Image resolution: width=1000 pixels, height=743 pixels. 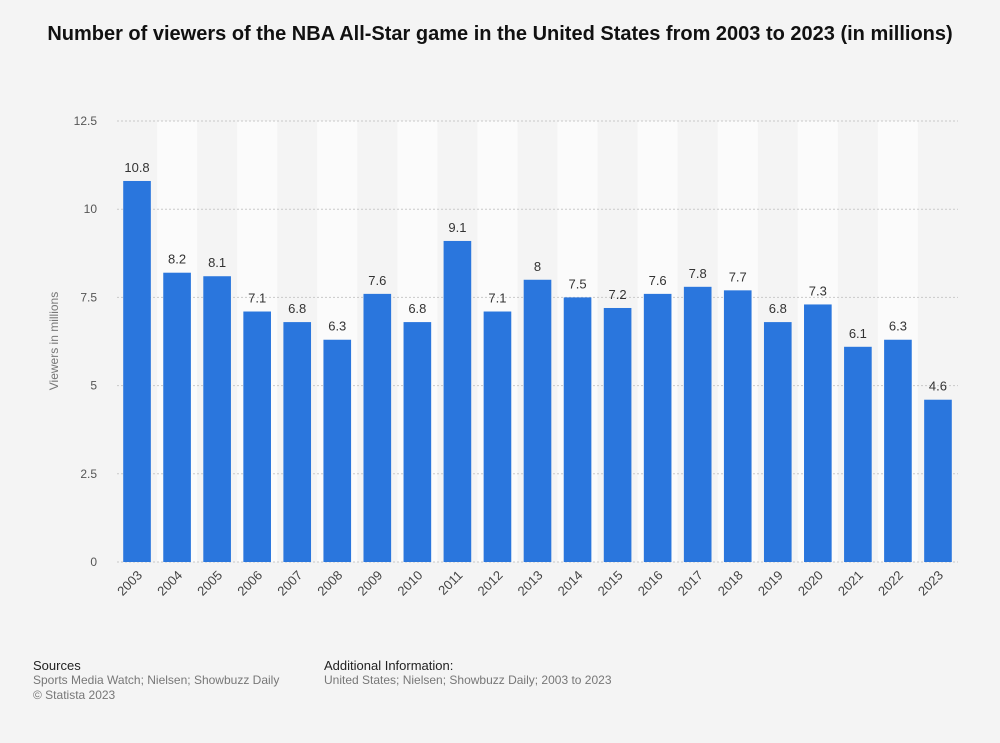 What do you see at coordinates (657, 427) in the screenshot?
I see `bar-2016` at bounding box center [657, 427].